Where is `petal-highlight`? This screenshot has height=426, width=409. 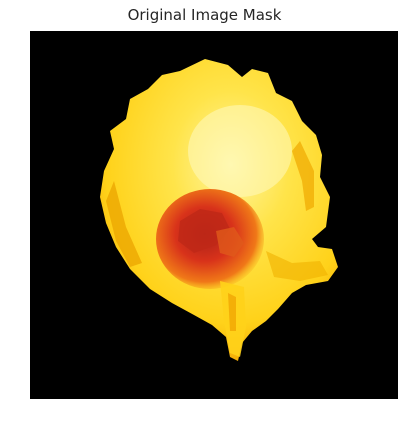
petal-highlight is located at coordinates (240, 151).